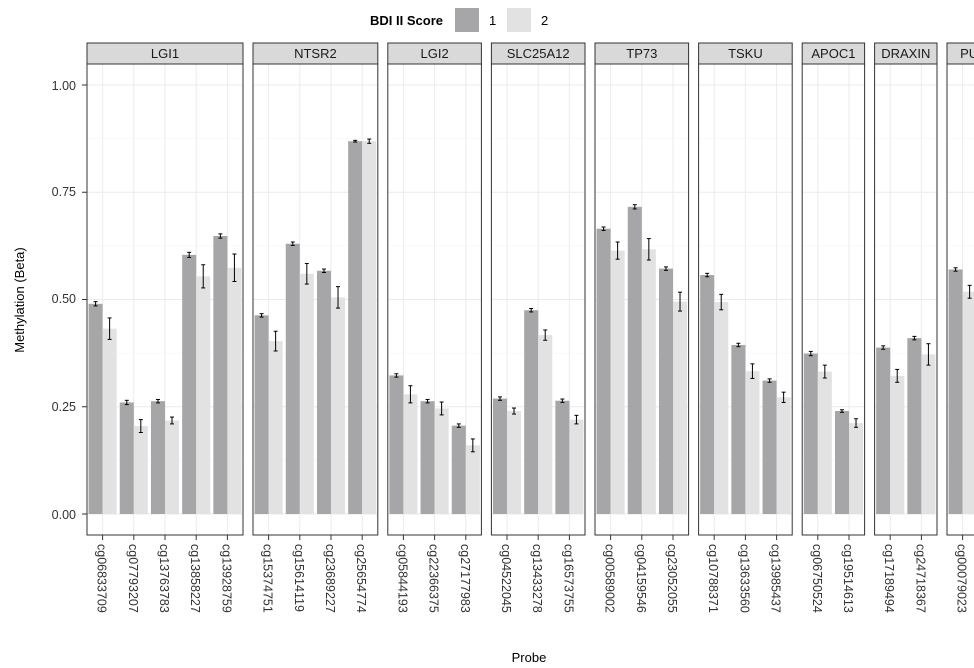 This screenshot has height=668, width=974. I want to click on x-tick-label: cg00079023, so click(962, 578).